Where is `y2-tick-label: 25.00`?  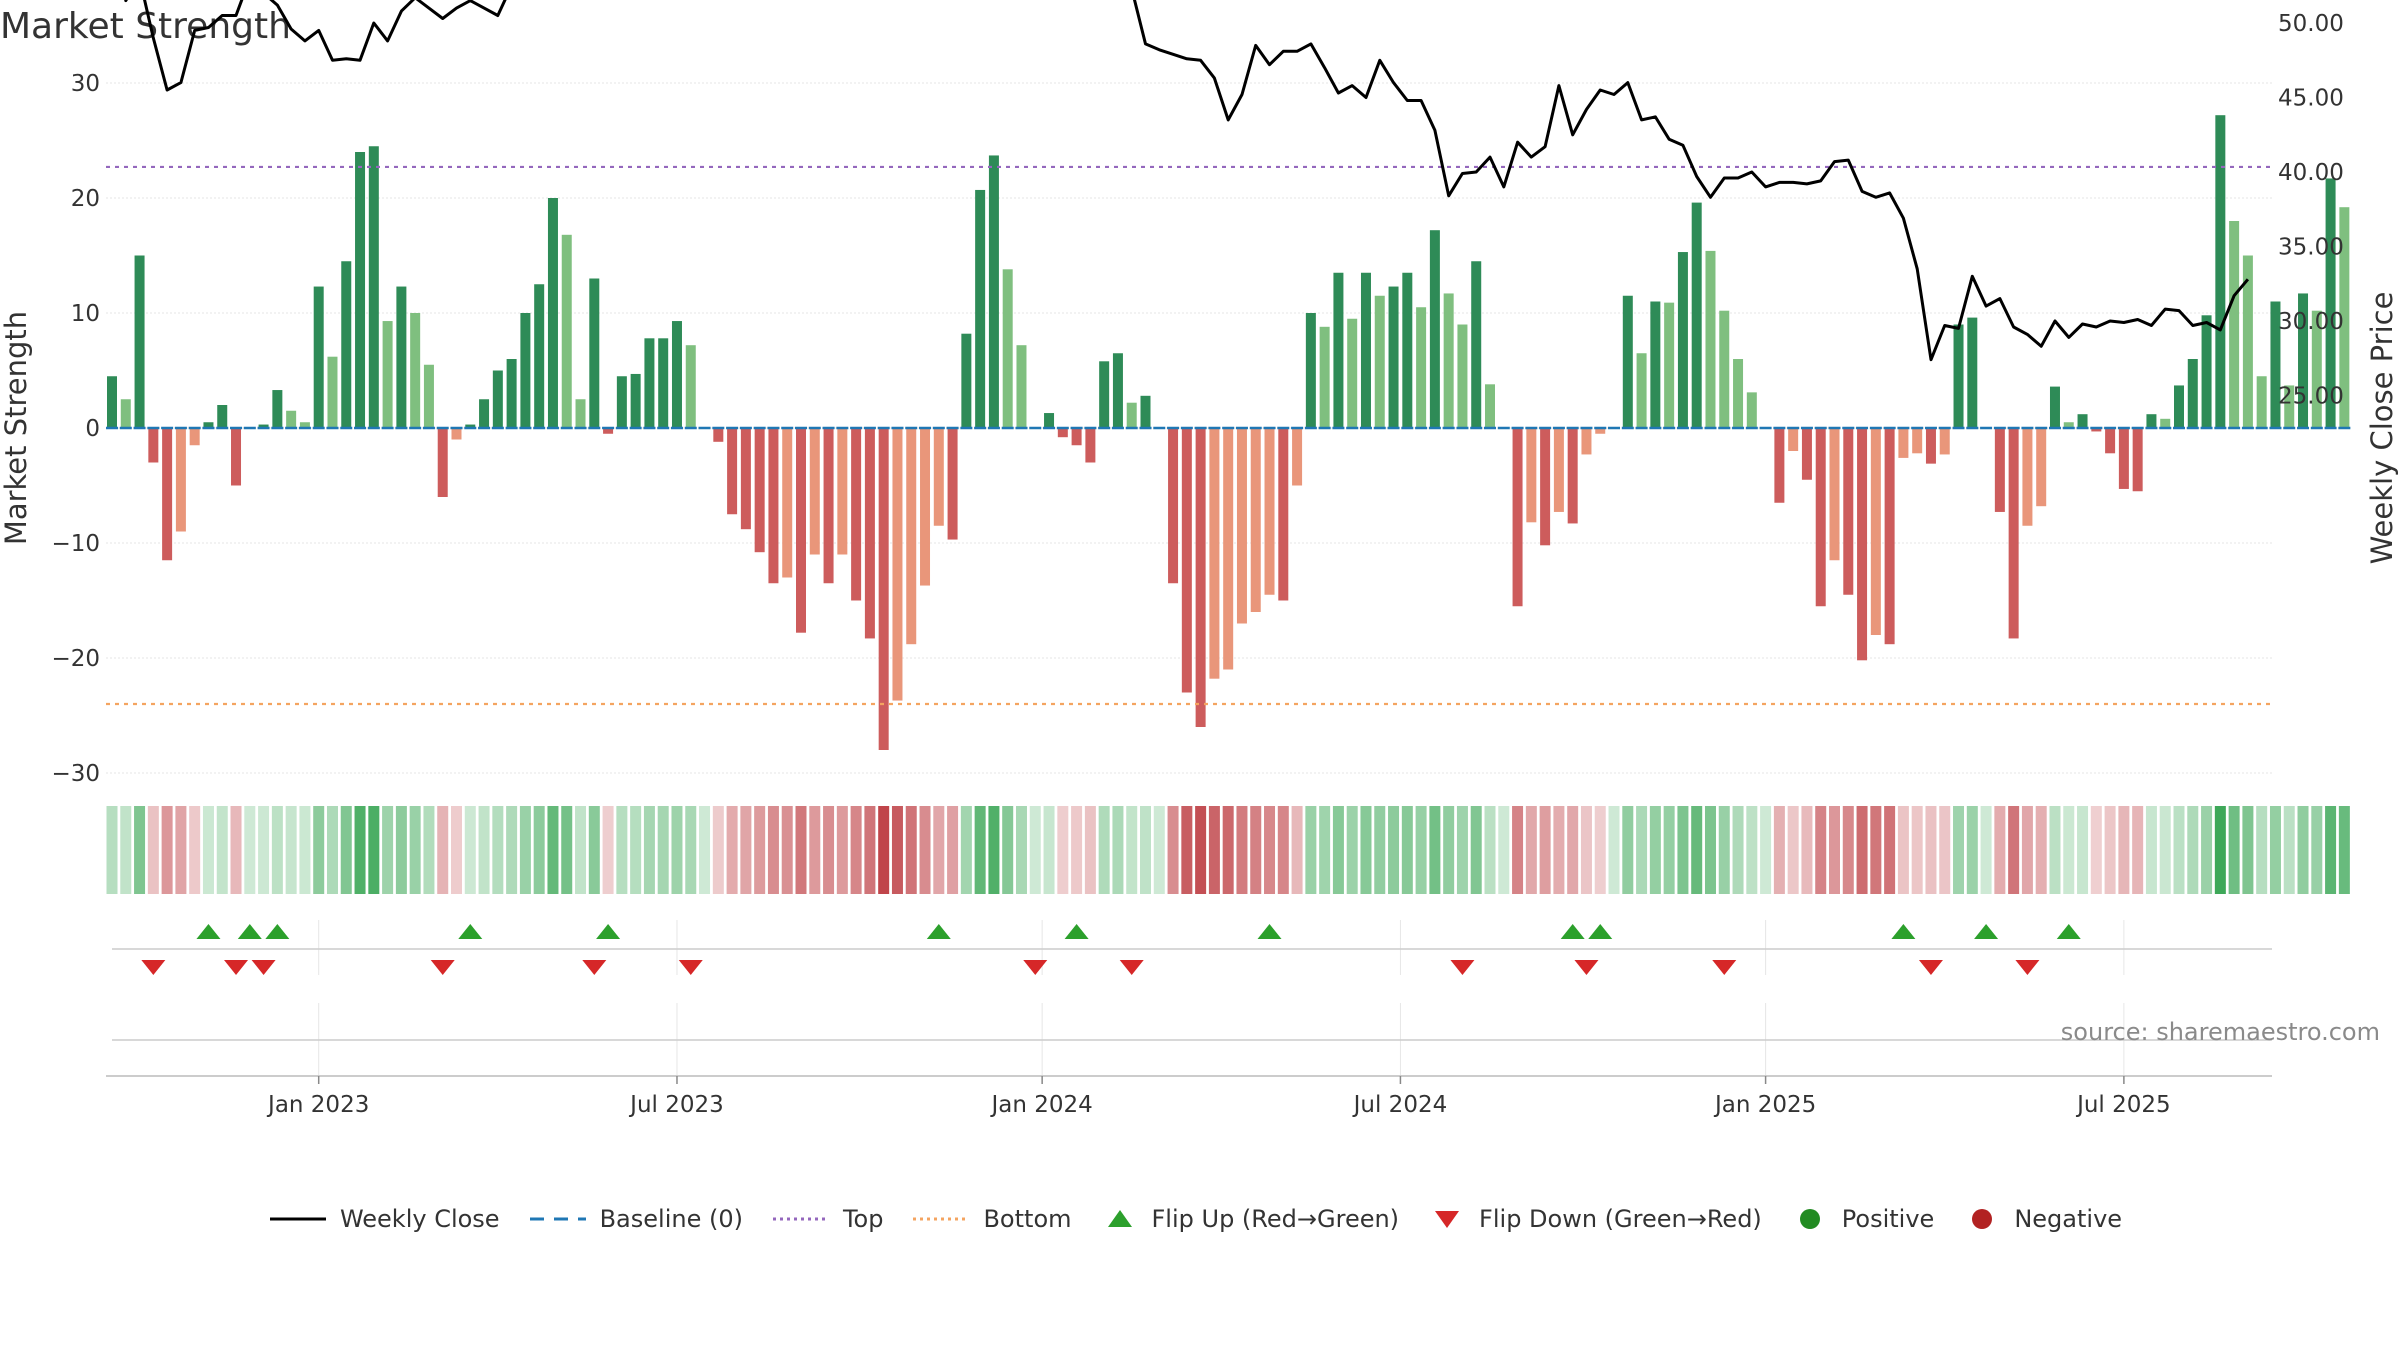 y2-tick-label: 25.00 is located at coordinates (2311, 397).